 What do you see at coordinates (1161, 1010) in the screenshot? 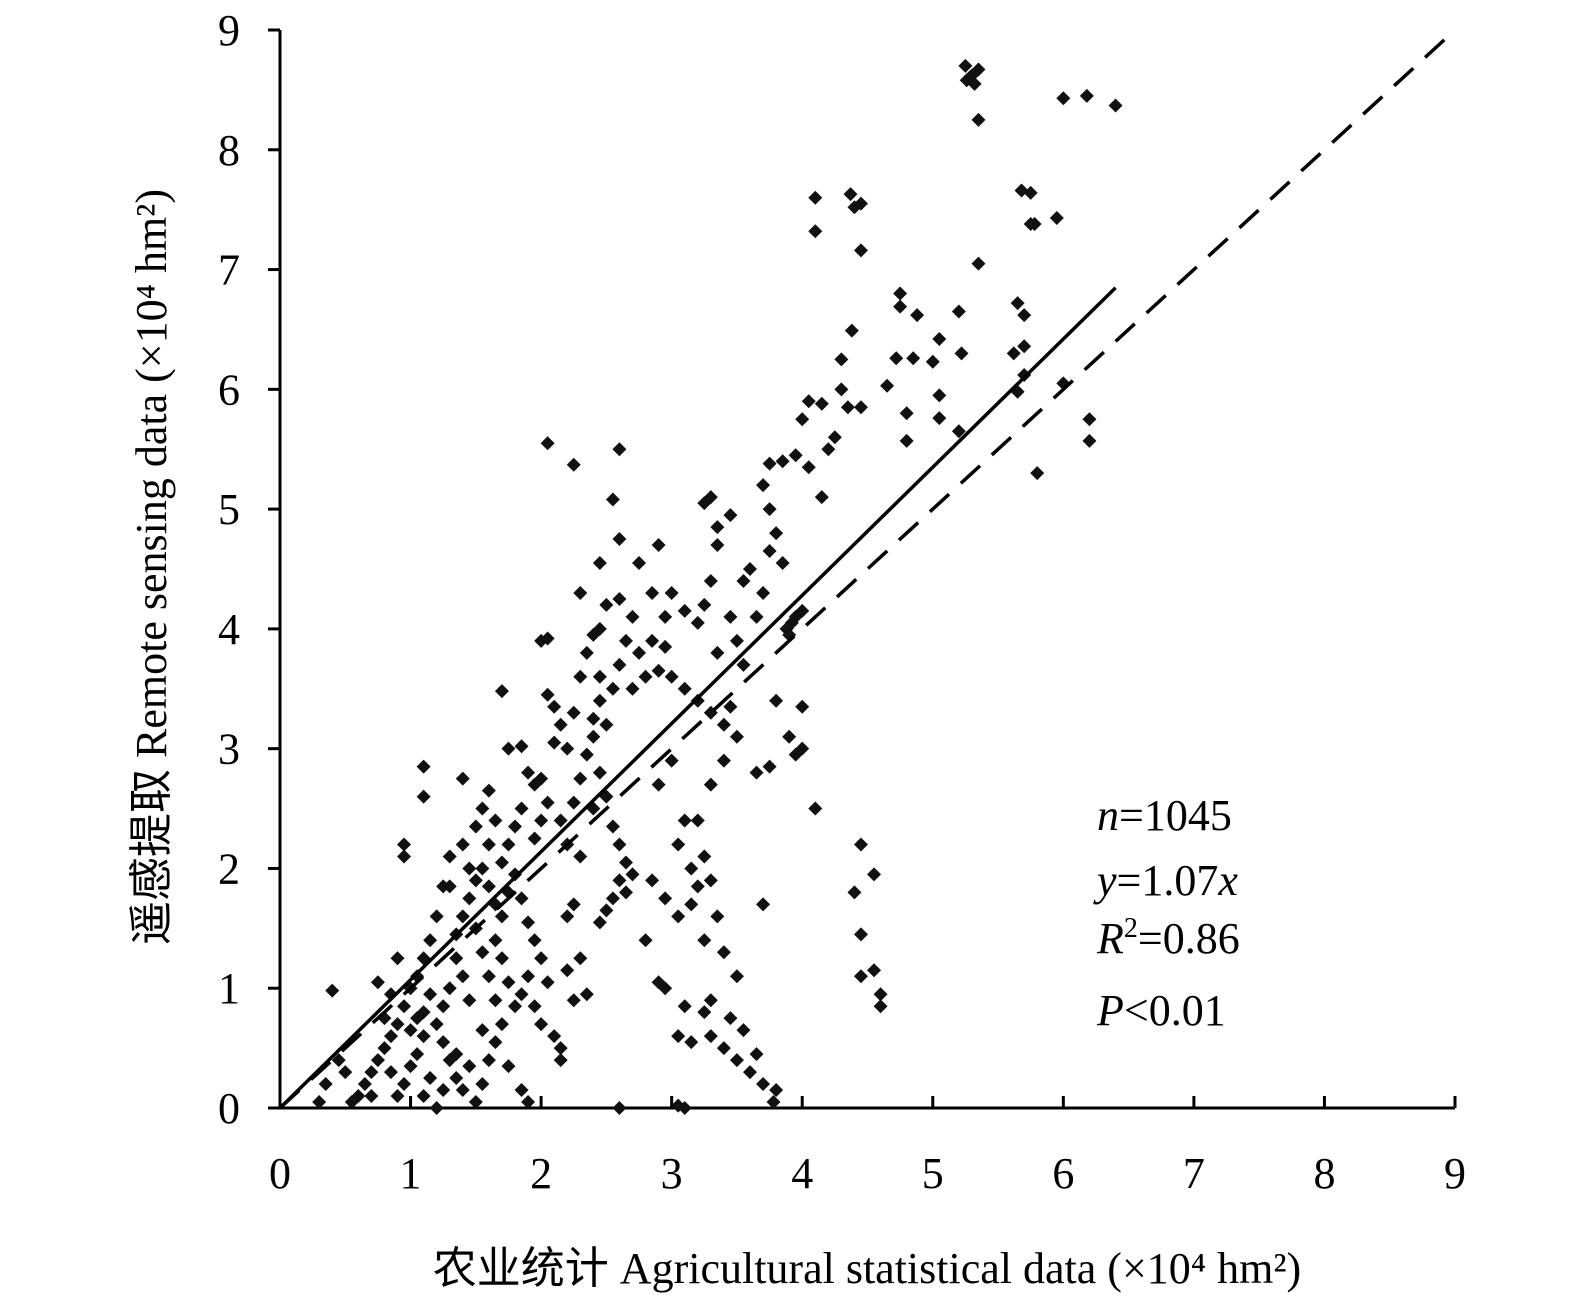
I see `stat-p: P<0.01` at bounding box center [1161, 1010].